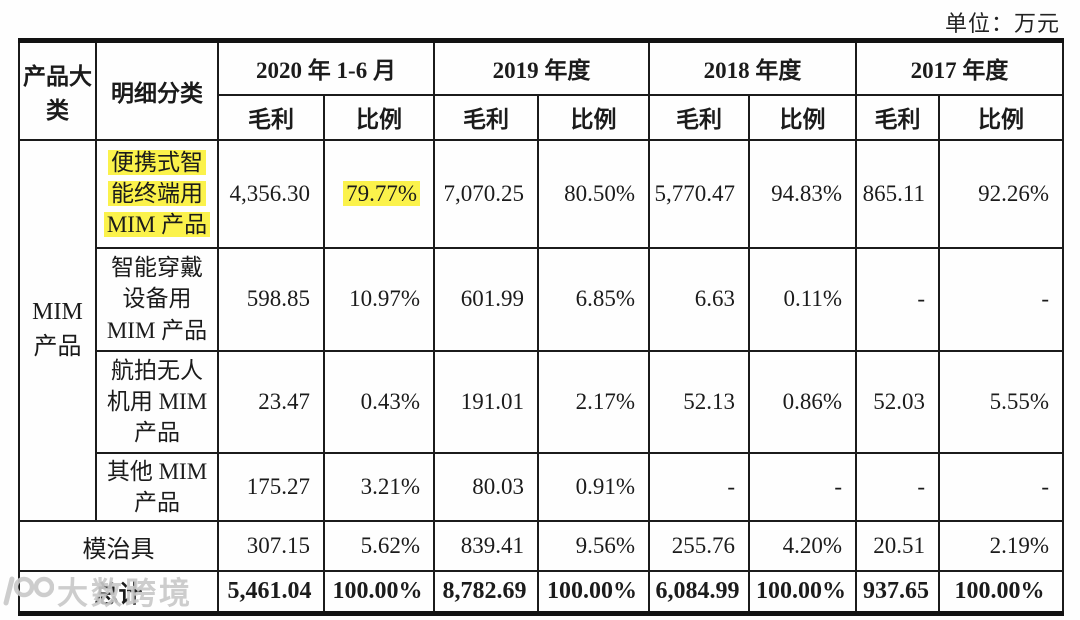 The width and height of the screenshot is (1080, 620). Describe the element at coordinates (699, 117) in the screenshot. I see `header-gross-2018: 毛利` at that location.